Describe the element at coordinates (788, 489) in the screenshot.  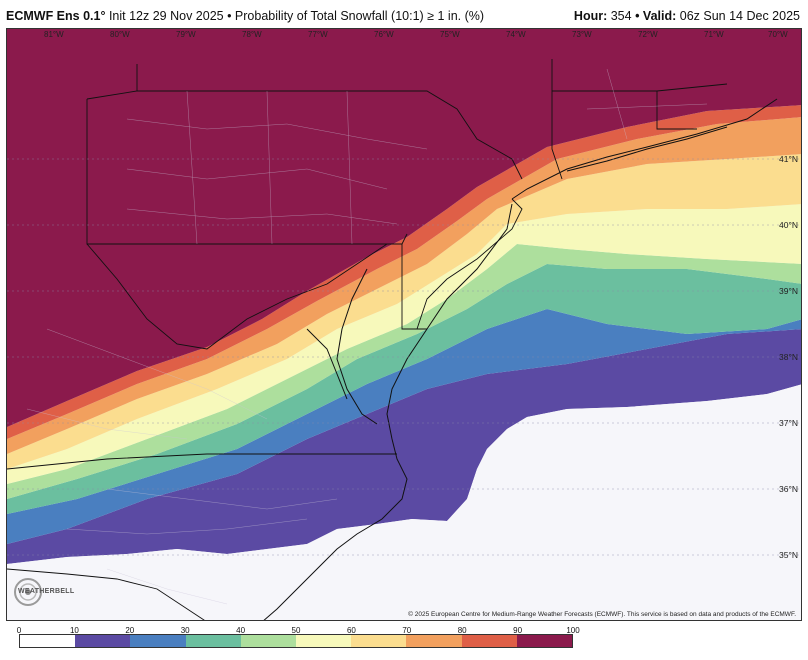
I see `lat-label: 36°N` at that location.